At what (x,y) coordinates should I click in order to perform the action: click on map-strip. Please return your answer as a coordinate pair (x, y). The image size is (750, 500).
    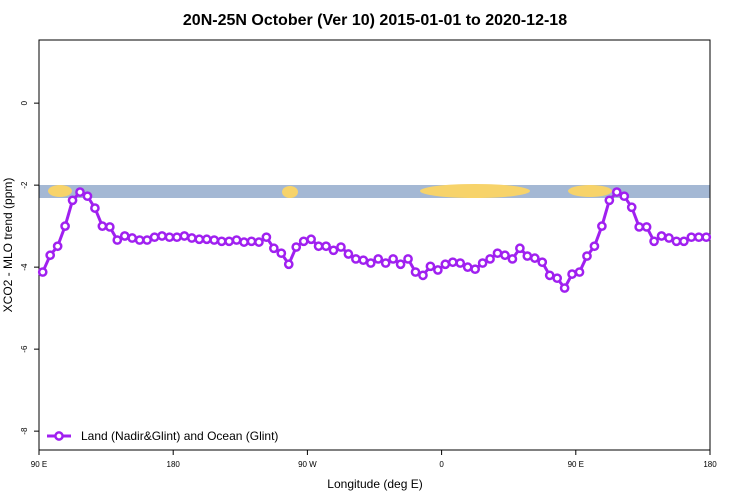
    Looking at the image, I should click on (374, 191).